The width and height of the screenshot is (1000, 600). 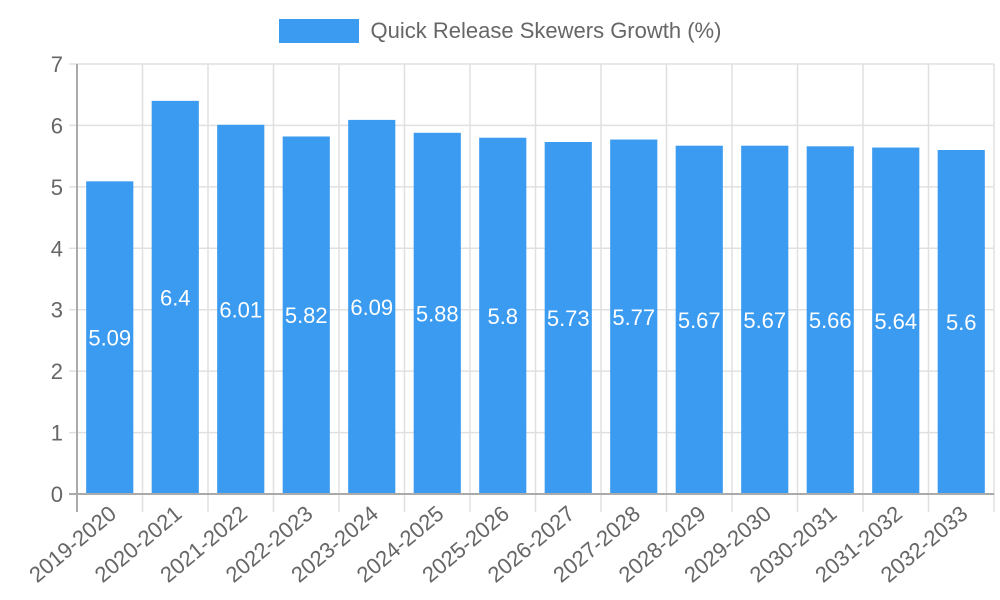 I want to click on y-tick-label: 3, so click(x=57, y=310).